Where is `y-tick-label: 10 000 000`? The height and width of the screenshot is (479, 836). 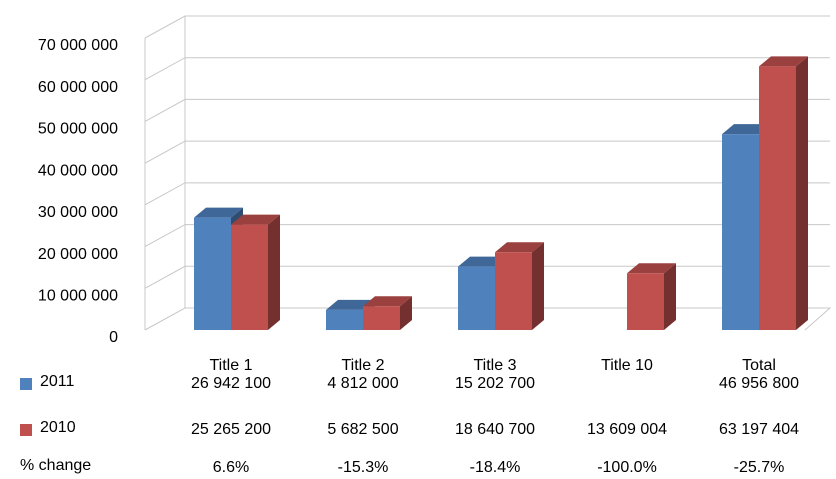
y-tick-label: 10 000 000 is located at coordinates (78, 296).